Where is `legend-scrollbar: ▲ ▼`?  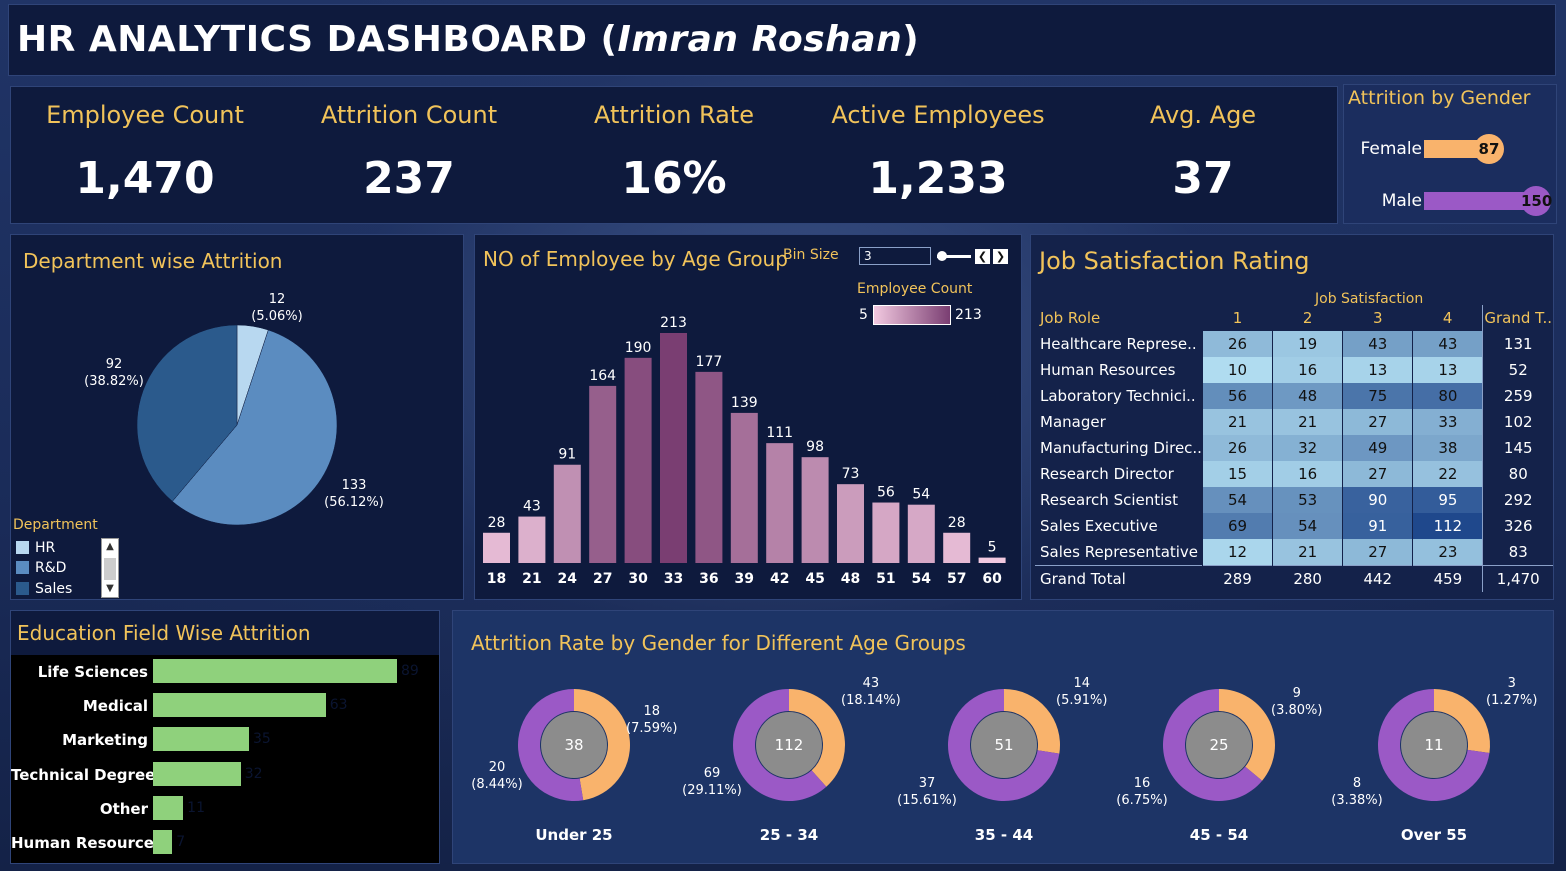 legend-scrollbar: ▲ ▼ is located at coordinates (110, 568).